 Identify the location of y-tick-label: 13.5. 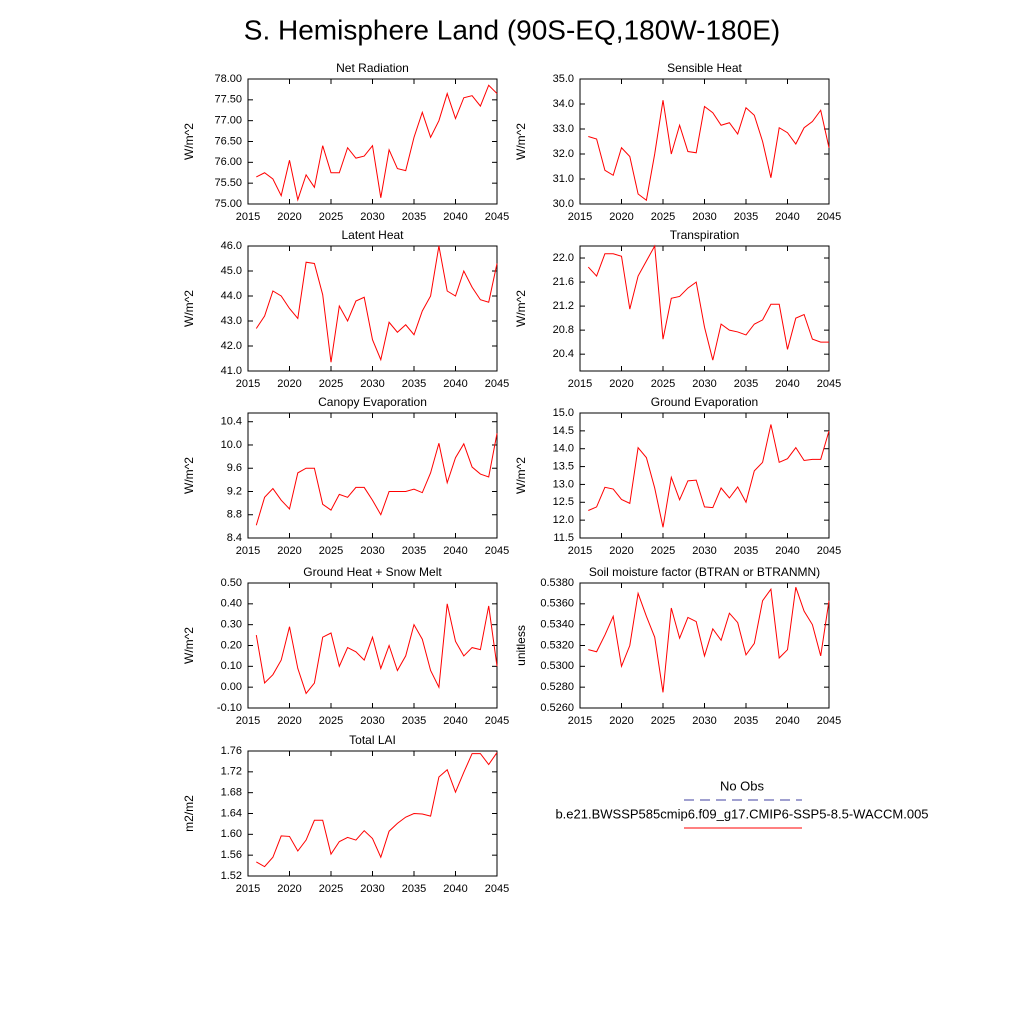
(563, 466).